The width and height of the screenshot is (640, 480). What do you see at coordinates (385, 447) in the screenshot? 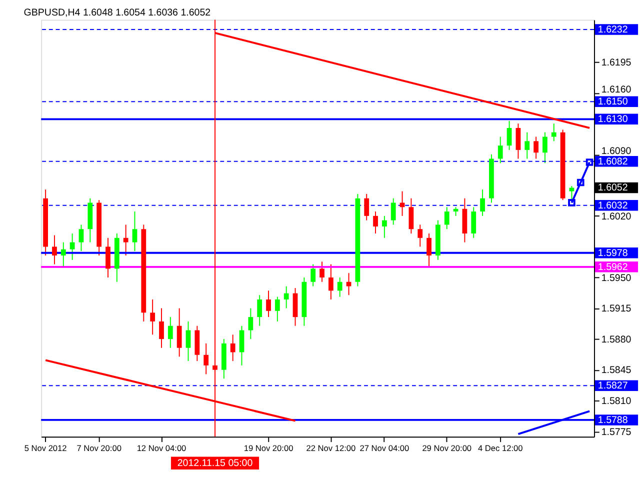
I see `x-tick-label: 27 Nov 04:00` at bounding box center [385, 447].